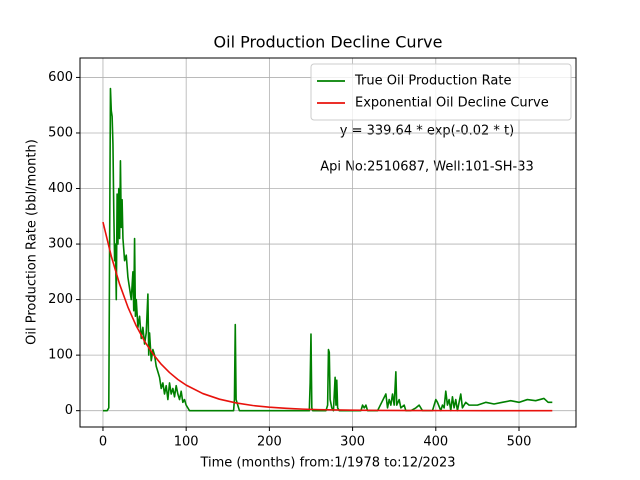 The height and width of the screenshot is (480, 640). I want to click on y-tick-label: 400, so click(60, 188).